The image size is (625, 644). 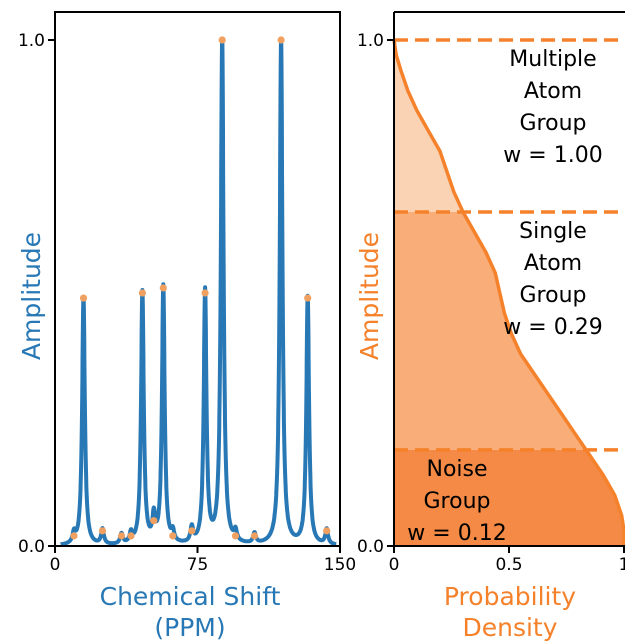 What do you see at coordinates (553, 295) in the screenshot?
I see `group-1-line-2: Group` at bounding box center [553, 295].